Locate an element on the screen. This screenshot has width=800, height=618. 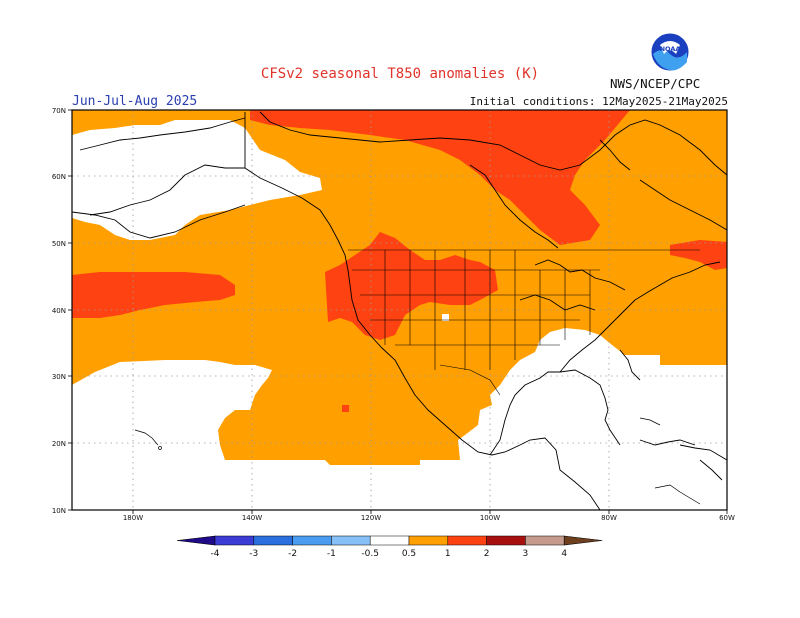
lon-label-80w: 80W is located at coordinates (609, 518).